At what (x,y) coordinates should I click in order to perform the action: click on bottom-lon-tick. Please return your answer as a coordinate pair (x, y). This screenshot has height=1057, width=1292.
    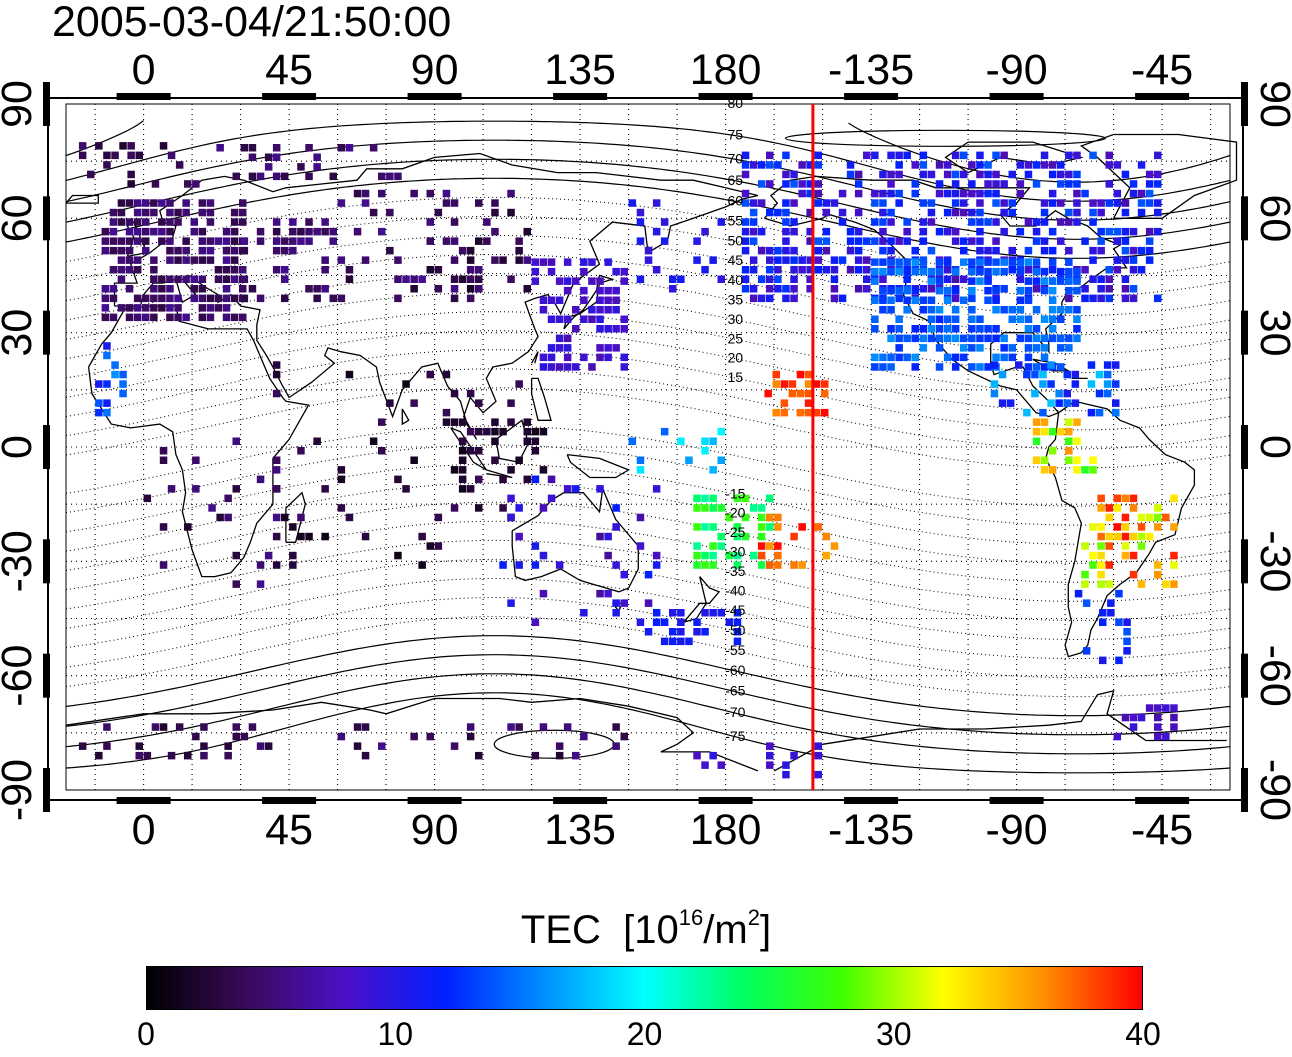
    Looking at the image, I should click on (1016, 800).